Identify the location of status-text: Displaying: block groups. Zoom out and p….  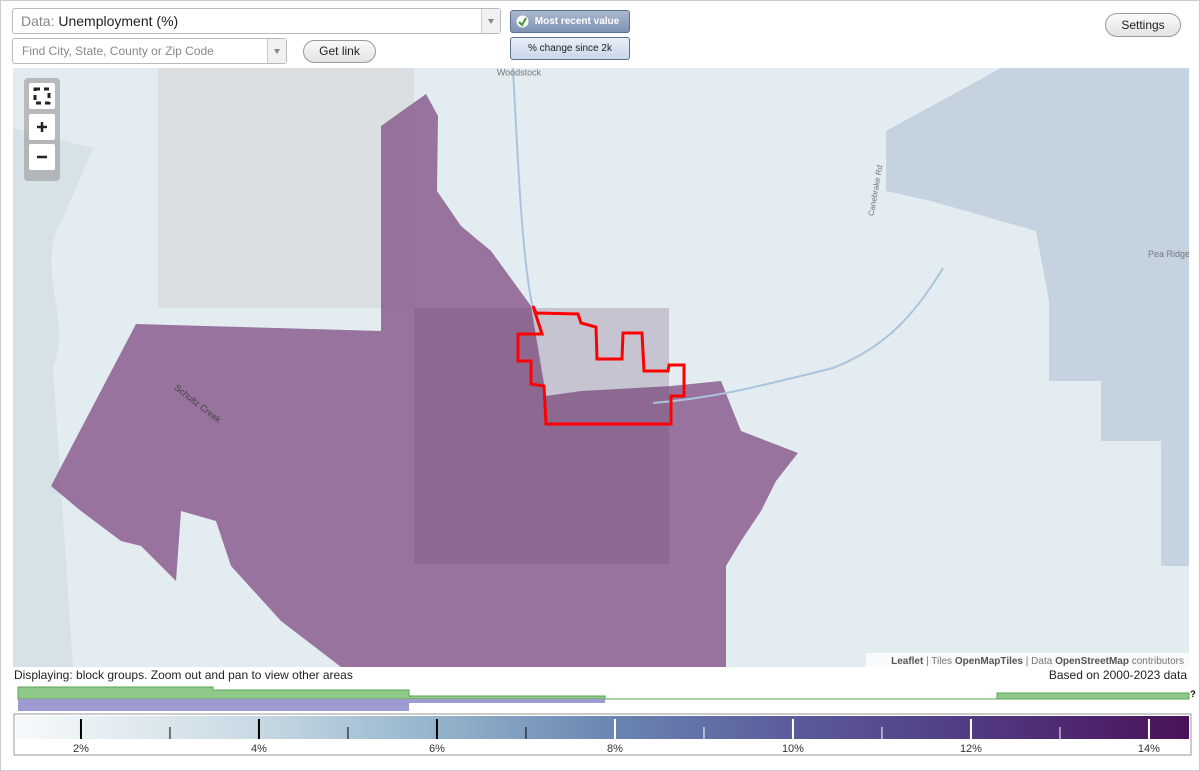
(183, 675).